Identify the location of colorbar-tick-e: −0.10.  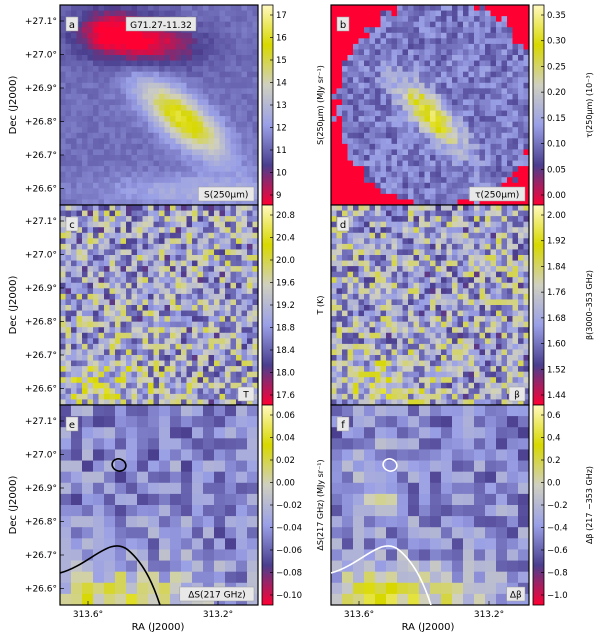
(289, 596).